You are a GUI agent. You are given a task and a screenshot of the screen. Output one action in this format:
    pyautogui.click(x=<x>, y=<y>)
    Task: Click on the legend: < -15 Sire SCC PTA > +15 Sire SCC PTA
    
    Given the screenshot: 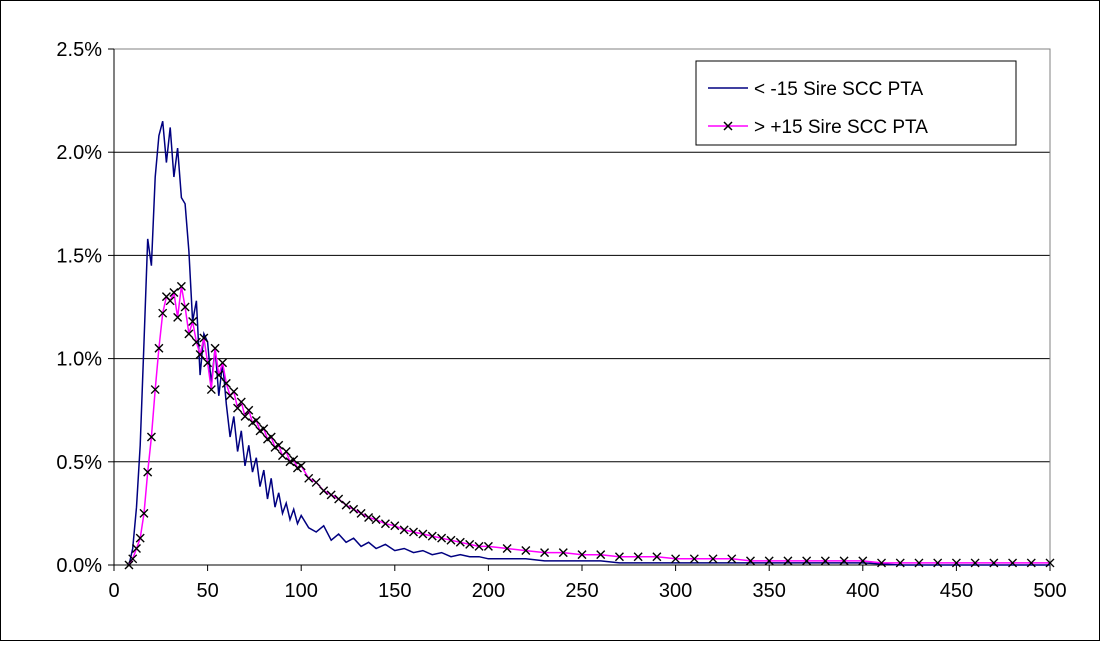 What is the action you would take?
    pyautogui.click(x=856, y=103)
    